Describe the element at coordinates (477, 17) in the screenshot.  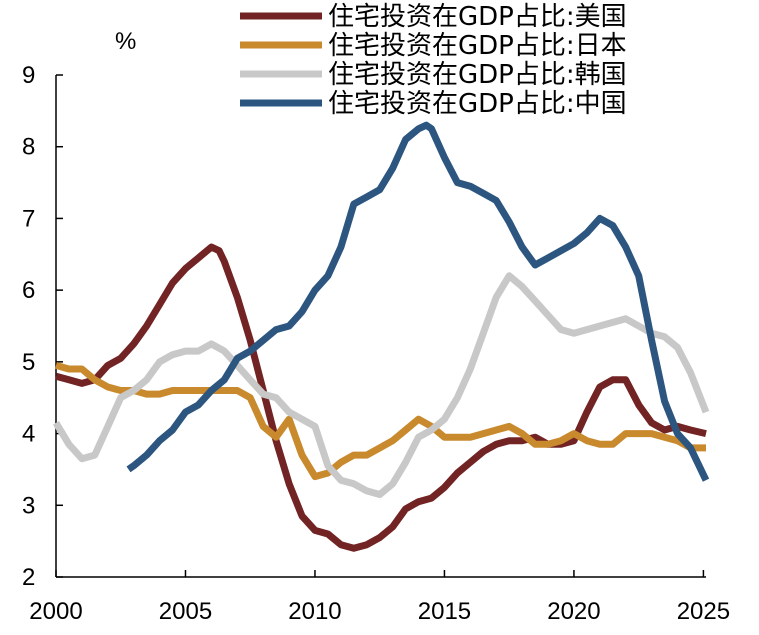
I see `legend-label-0: 住宅投资在GDP占比:美国` at that location.